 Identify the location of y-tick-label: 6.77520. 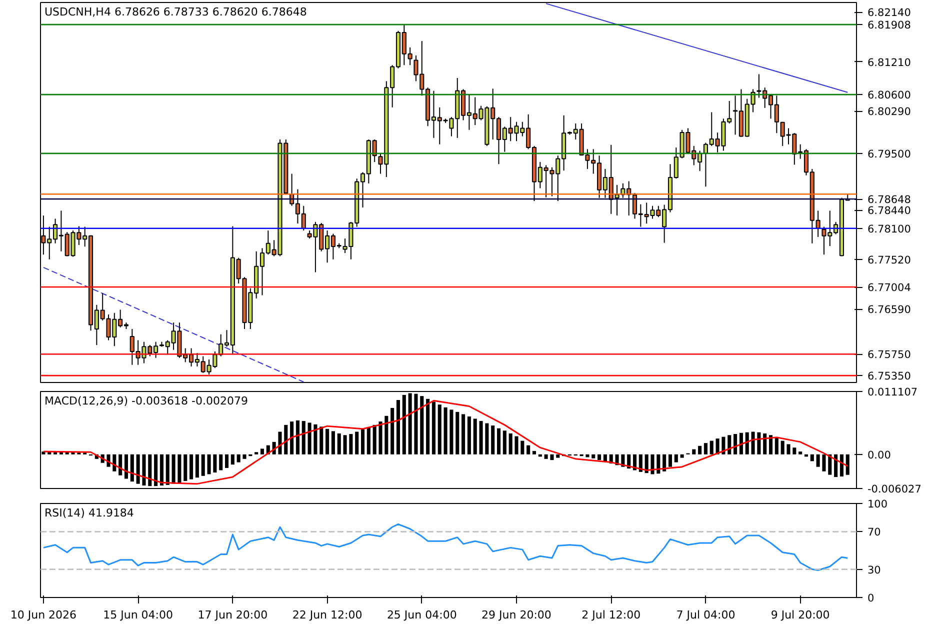
(889, 260).